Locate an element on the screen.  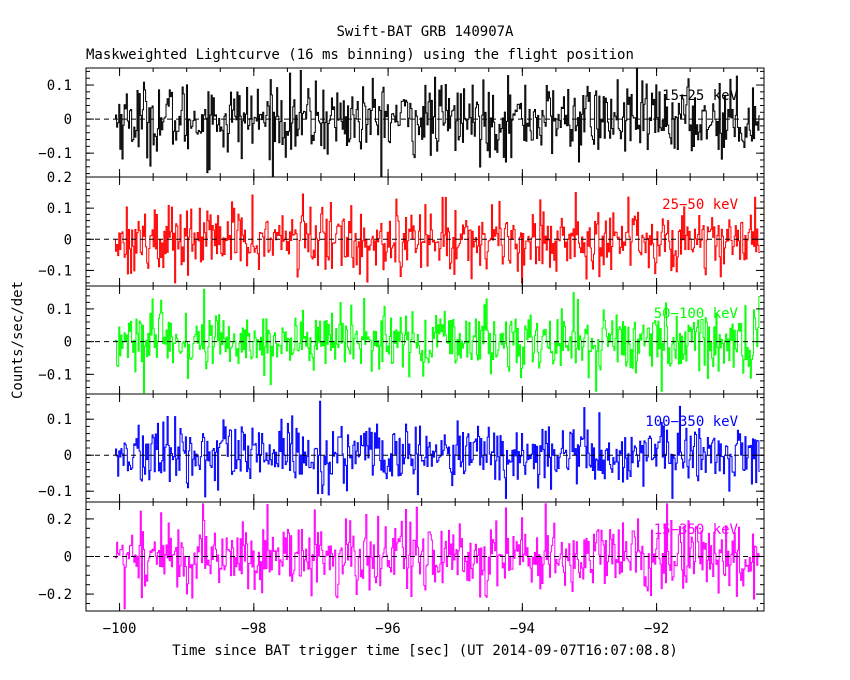
y-tick-label-5-3: −0.2 is located at coordinates (55, 595).